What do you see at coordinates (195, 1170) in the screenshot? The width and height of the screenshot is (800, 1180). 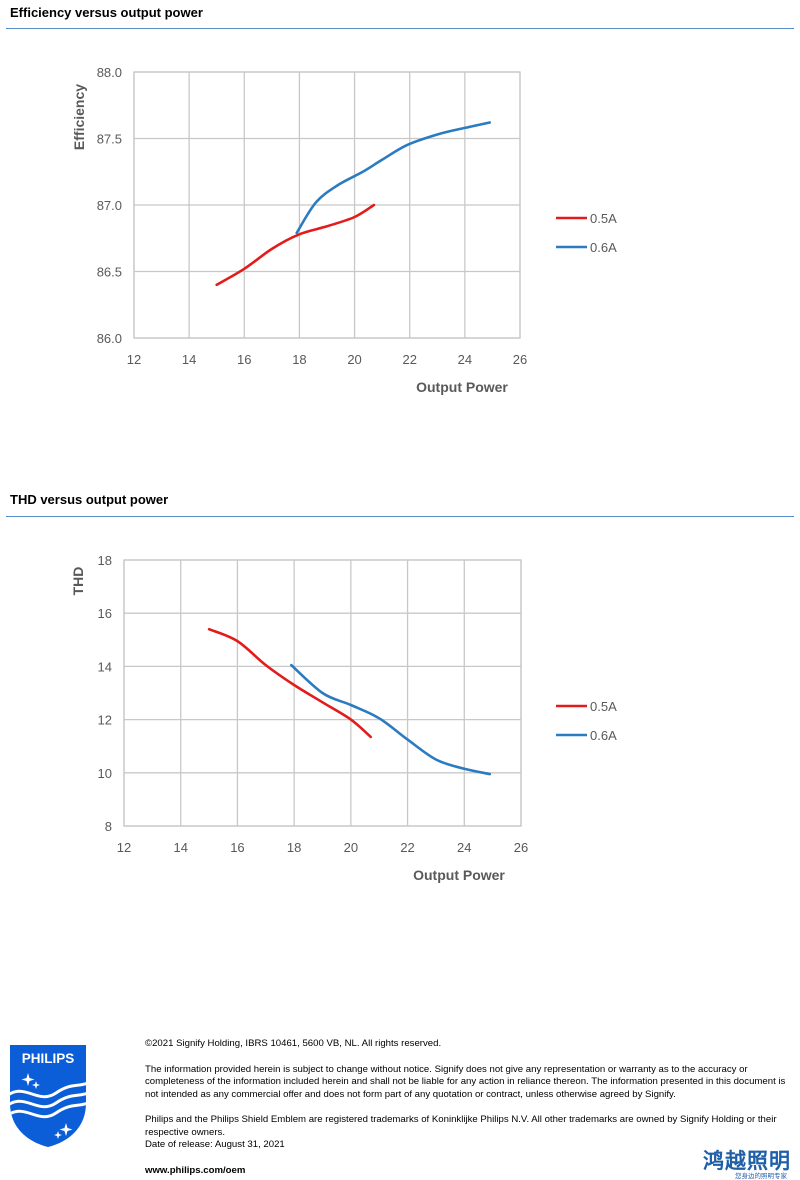 I see `website-link: www.philips.com/oem` at bounding box center [195, 1170].